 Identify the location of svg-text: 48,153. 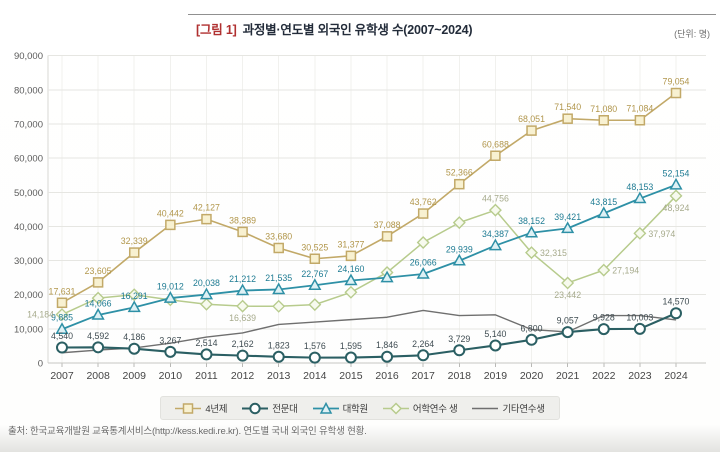
(639, 187).